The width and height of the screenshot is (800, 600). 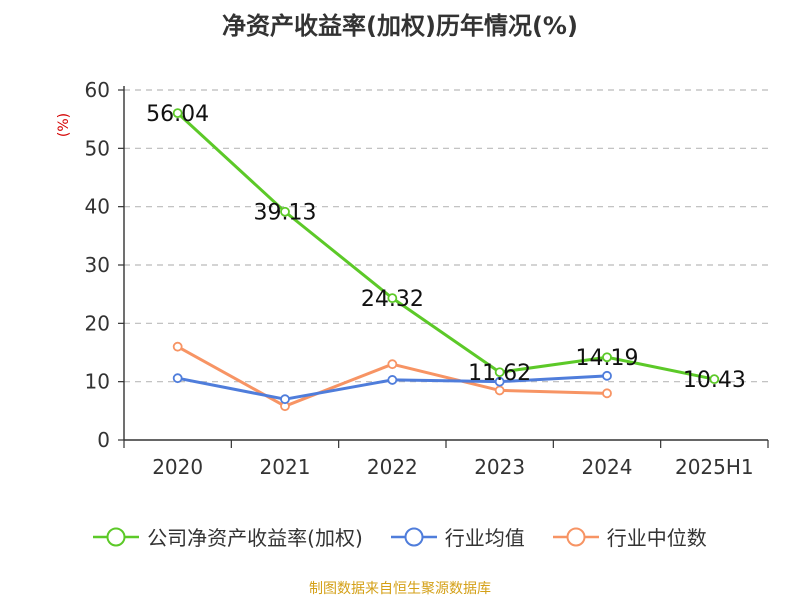 I want to click on data-label: 10.43, so click(x=714, y=380).